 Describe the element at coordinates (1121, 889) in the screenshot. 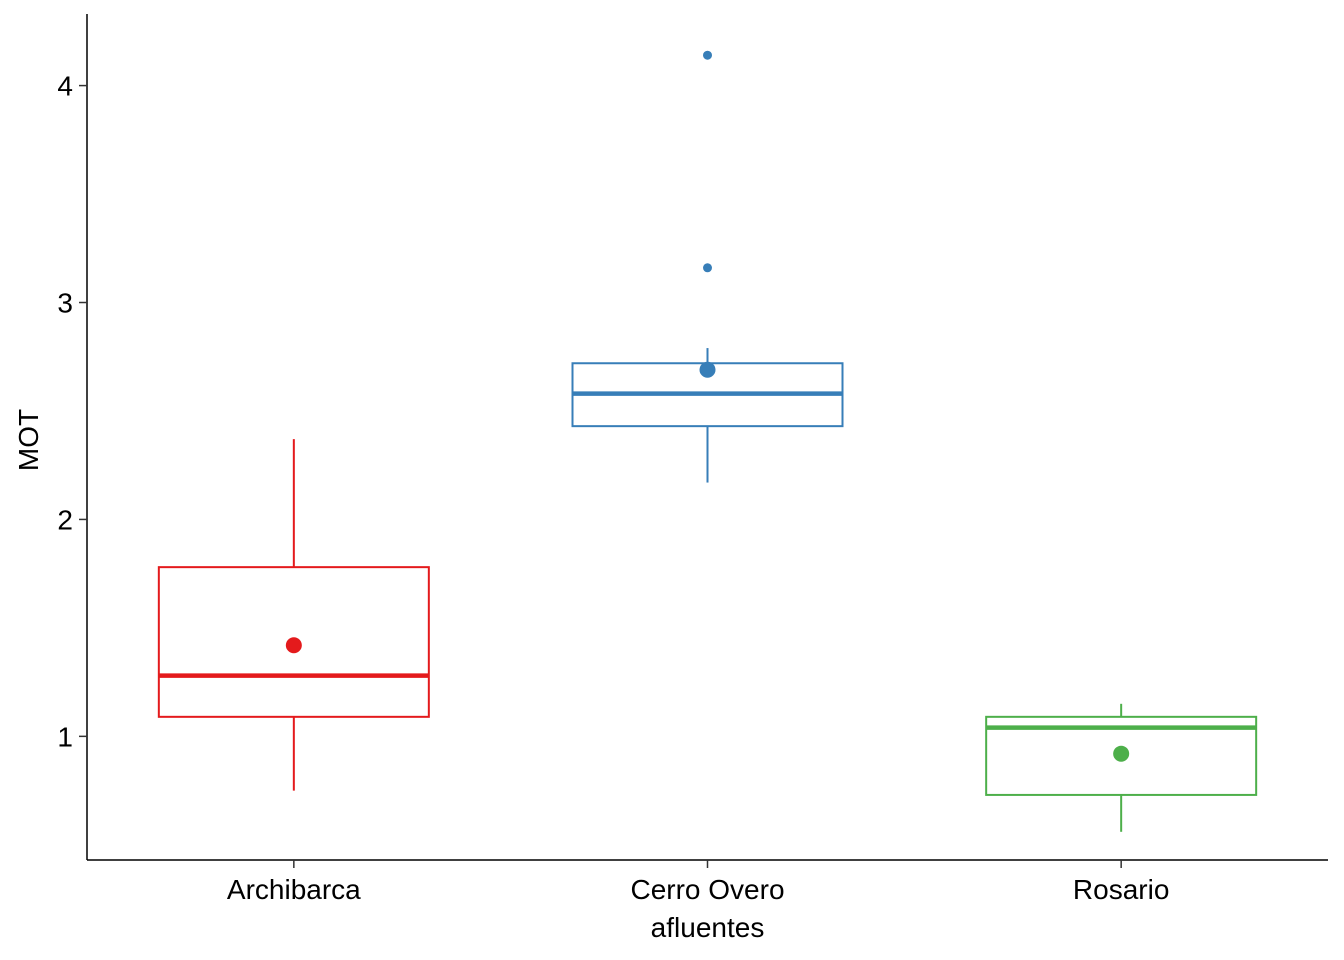

I see `x-tick-label-rosario: Rosario` at that location.